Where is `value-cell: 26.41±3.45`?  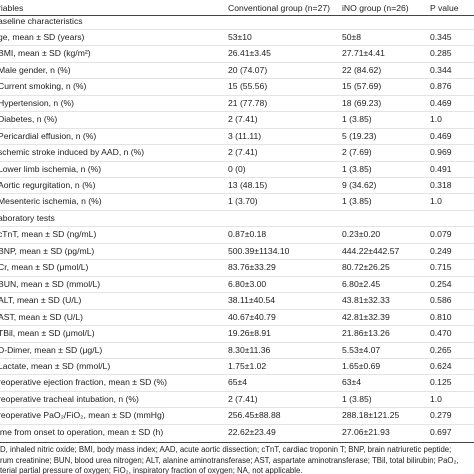
value-cell: 26.41±3.45 is located at coordinates (249, 53).